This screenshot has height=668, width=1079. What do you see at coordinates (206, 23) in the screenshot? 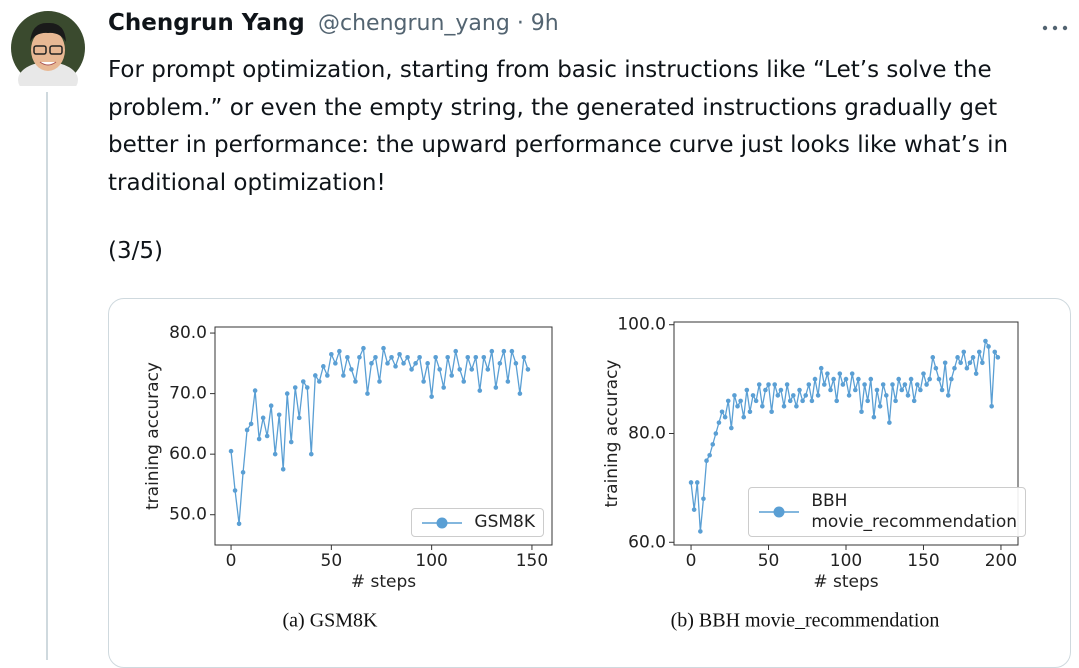
I see `author-name: Chengrun Yang` at bounding box center [206, 23].